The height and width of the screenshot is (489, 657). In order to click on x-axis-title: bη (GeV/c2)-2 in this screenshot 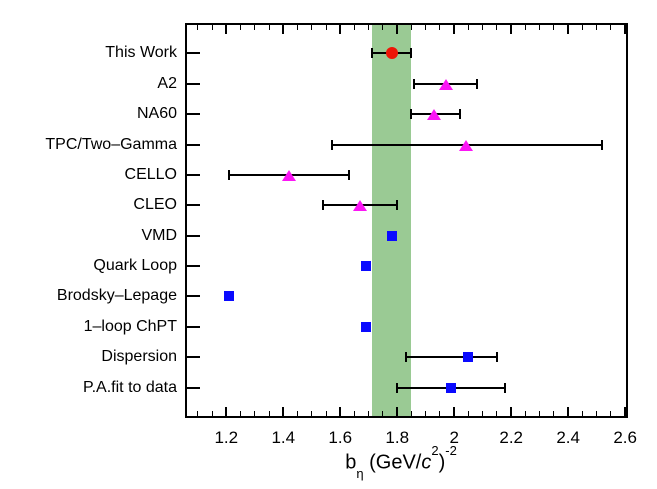, I will do `click(401, 462)`.